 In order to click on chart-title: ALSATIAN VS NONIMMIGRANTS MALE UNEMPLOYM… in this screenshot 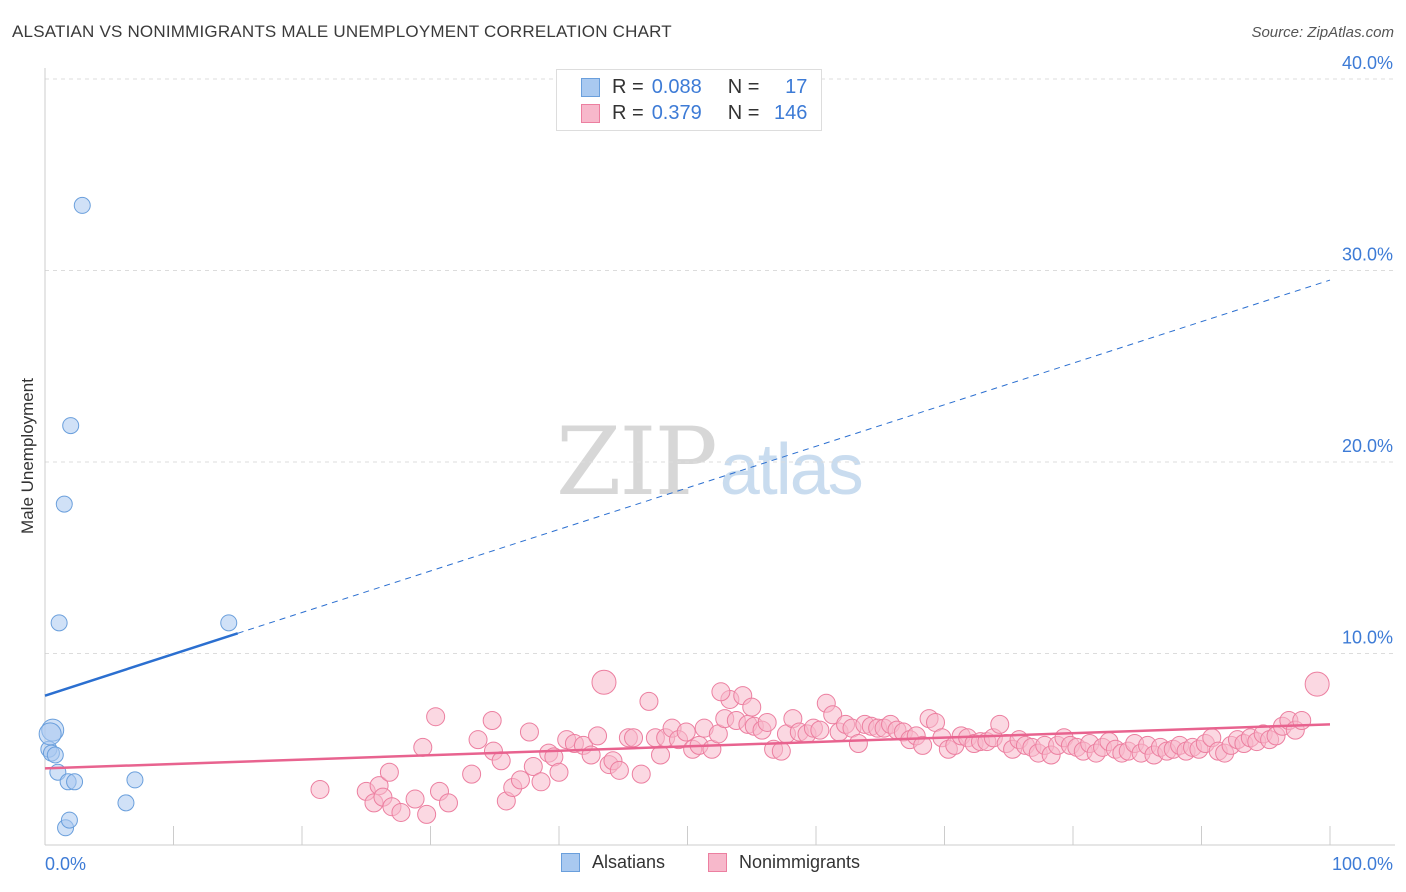, I will do `click(342, 31)`.